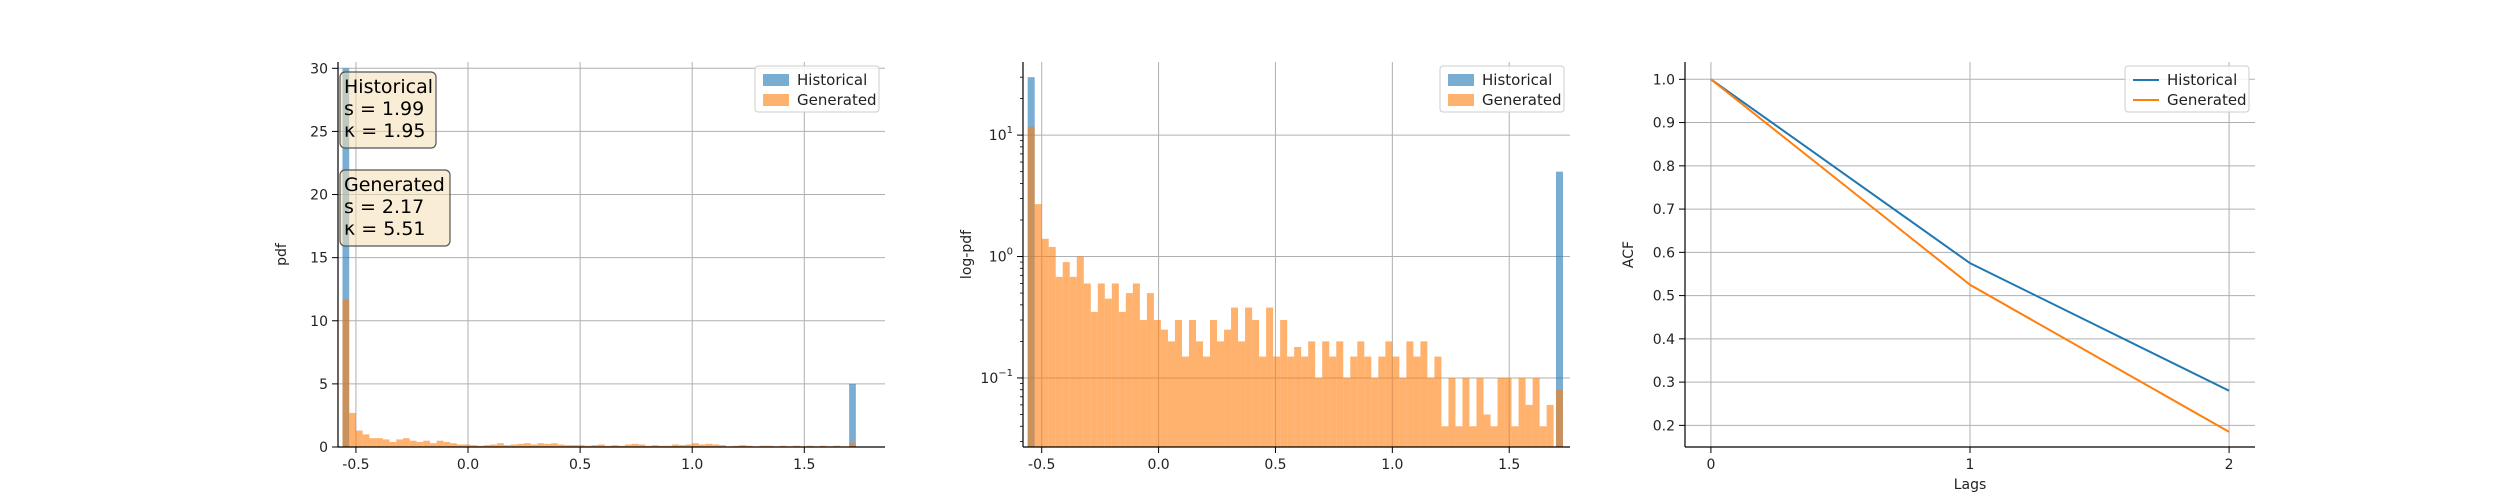  I want to click on y-axis-label: pdf, so click(282, 254).